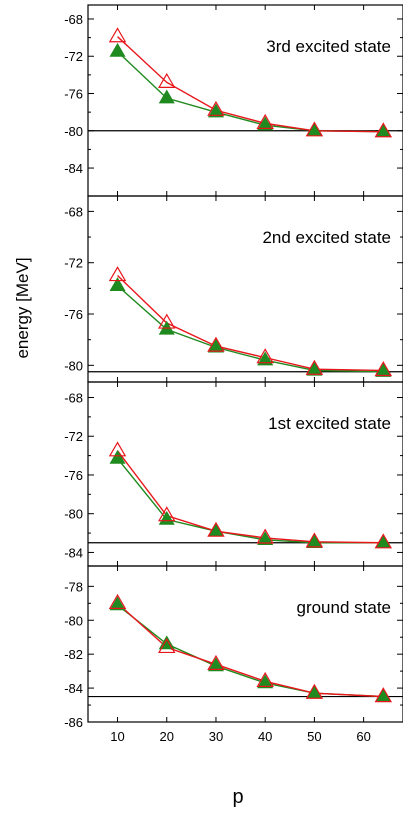 The height and width of the screenshot is (815, 403). Describe the element at coordinates (216, 736) in the screenshot. I see `x-tick-label: 30` at that location.